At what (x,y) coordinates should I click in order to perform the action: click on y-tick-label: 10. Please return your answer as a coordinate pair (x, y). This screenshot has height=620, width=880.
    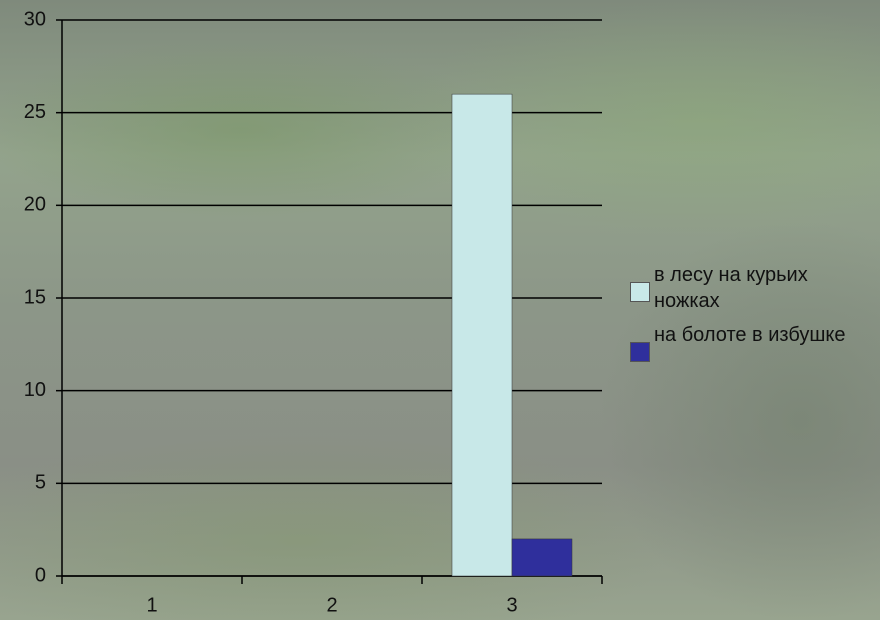
    Looking at the image, I should click on (35, 390).